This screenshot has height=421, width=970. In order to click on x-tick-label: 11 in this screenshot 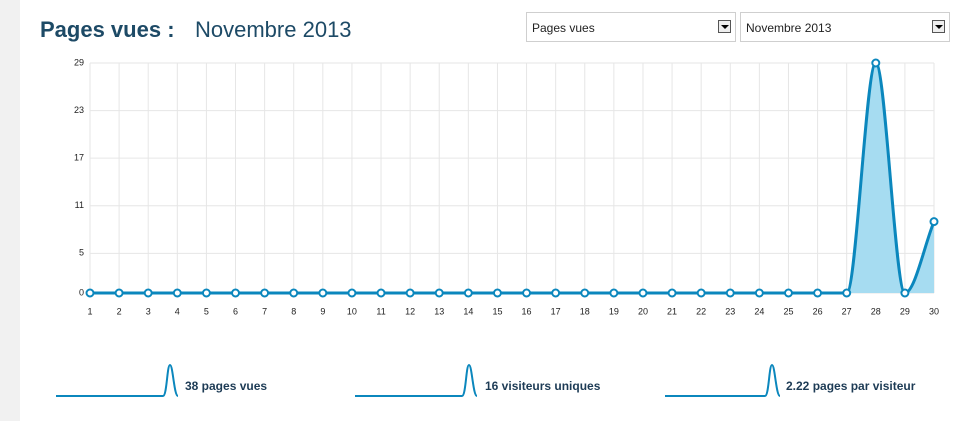, I will do `click(380, 311)`.